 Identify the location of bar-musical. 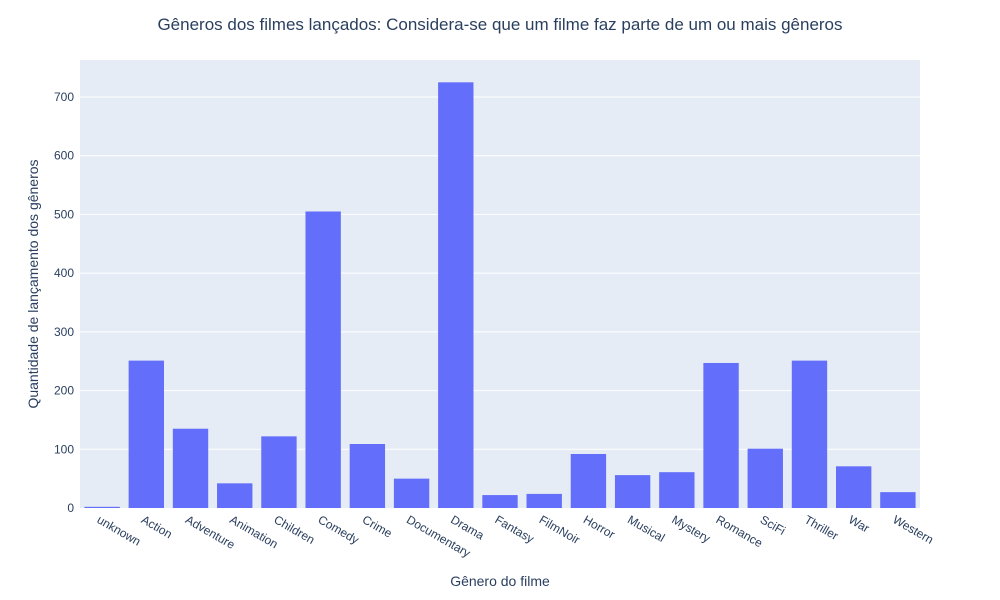
(632, 491).